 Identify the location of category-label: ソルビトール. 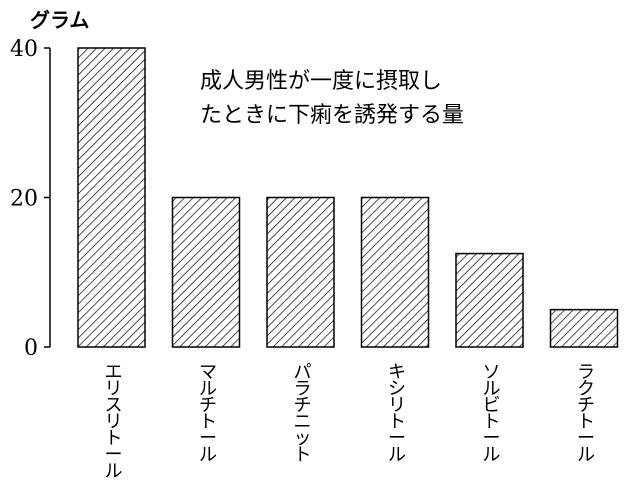
(492, 414).